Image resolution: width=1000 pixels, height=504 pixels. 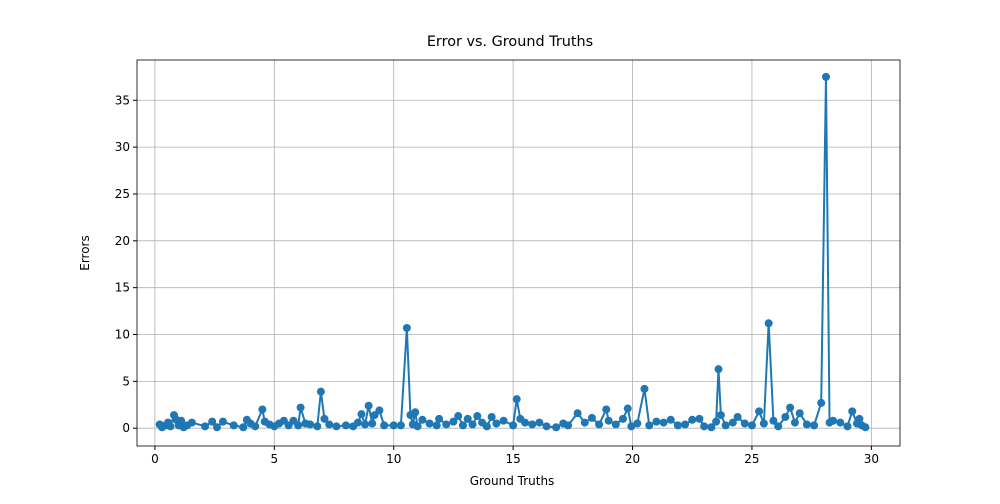 I want to click on y-tick-label: 25, so click(x=122, y=194).